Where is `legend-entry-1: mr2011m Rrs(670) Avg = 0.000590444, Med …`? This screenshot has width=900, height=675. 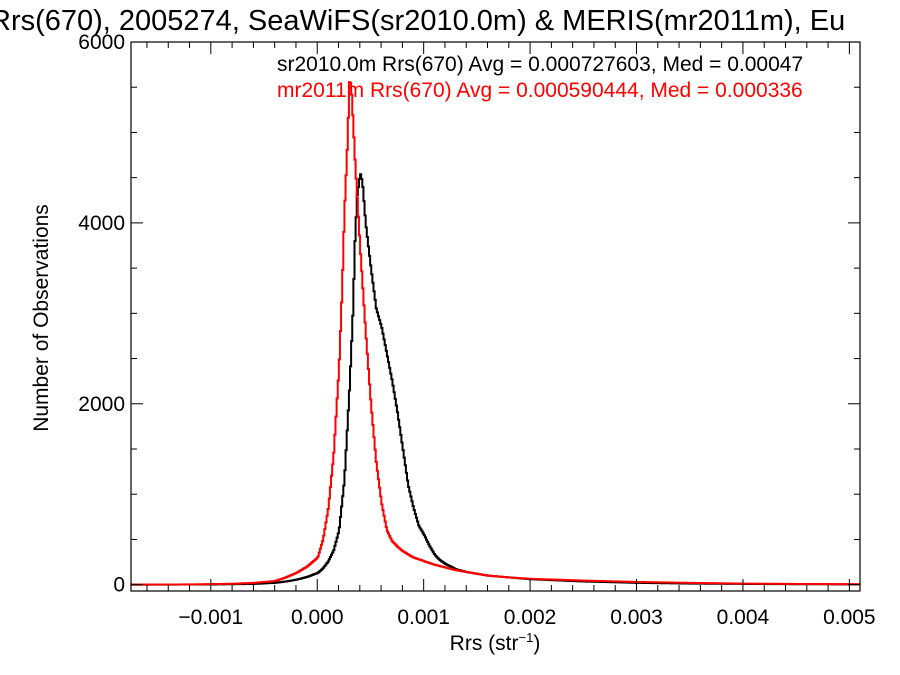 legend-entry-1: mr2011m Rrs(670) Avg = 0.000590444, Med … is located at coordinates (540, 90).